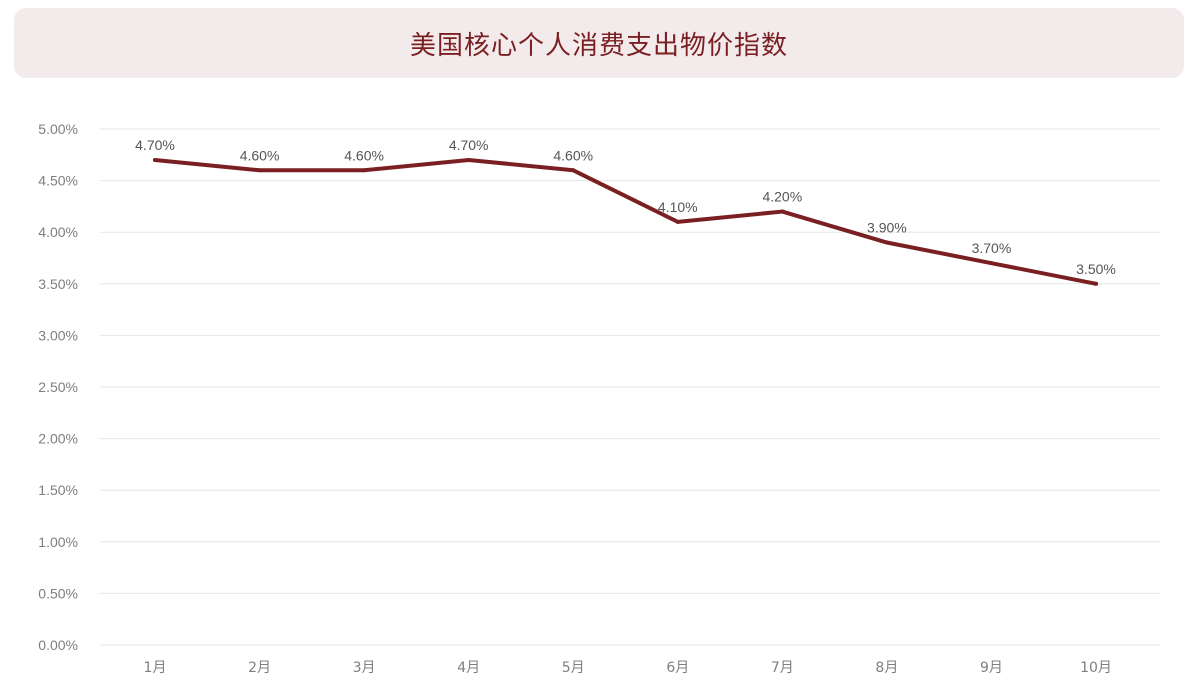 This screenshot has width=1200, height=692. What do you see at coordinates (364, 668) in the screenshot?
I see `x-tick-label: 3月` at bounding box center [364, 668].